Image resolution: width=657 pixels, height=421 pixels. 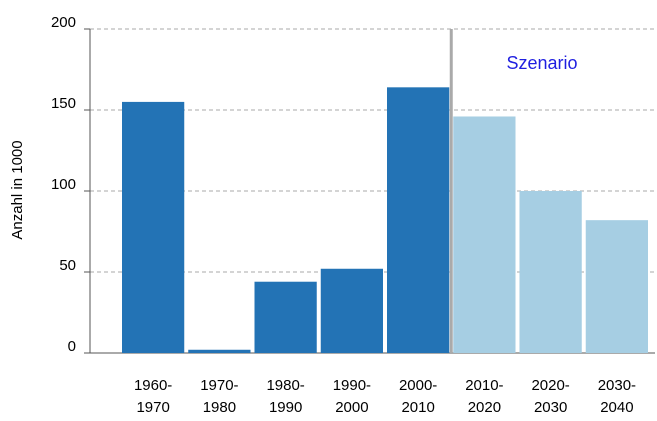 What do you see at coordinates (67, 265) in the screenshot?
I see `y-tick-label: 50` at bounding box center [67, 265].